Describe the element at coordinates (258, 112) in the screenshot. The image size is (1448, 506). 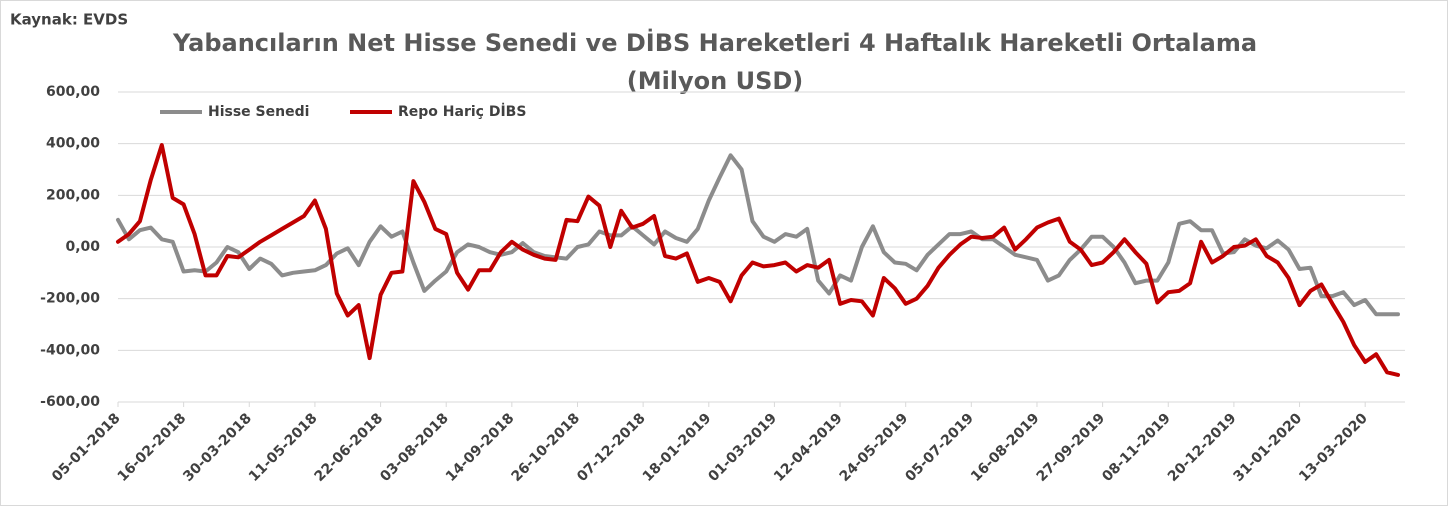
I see `legend-label: Hisse Senedi` at that location.